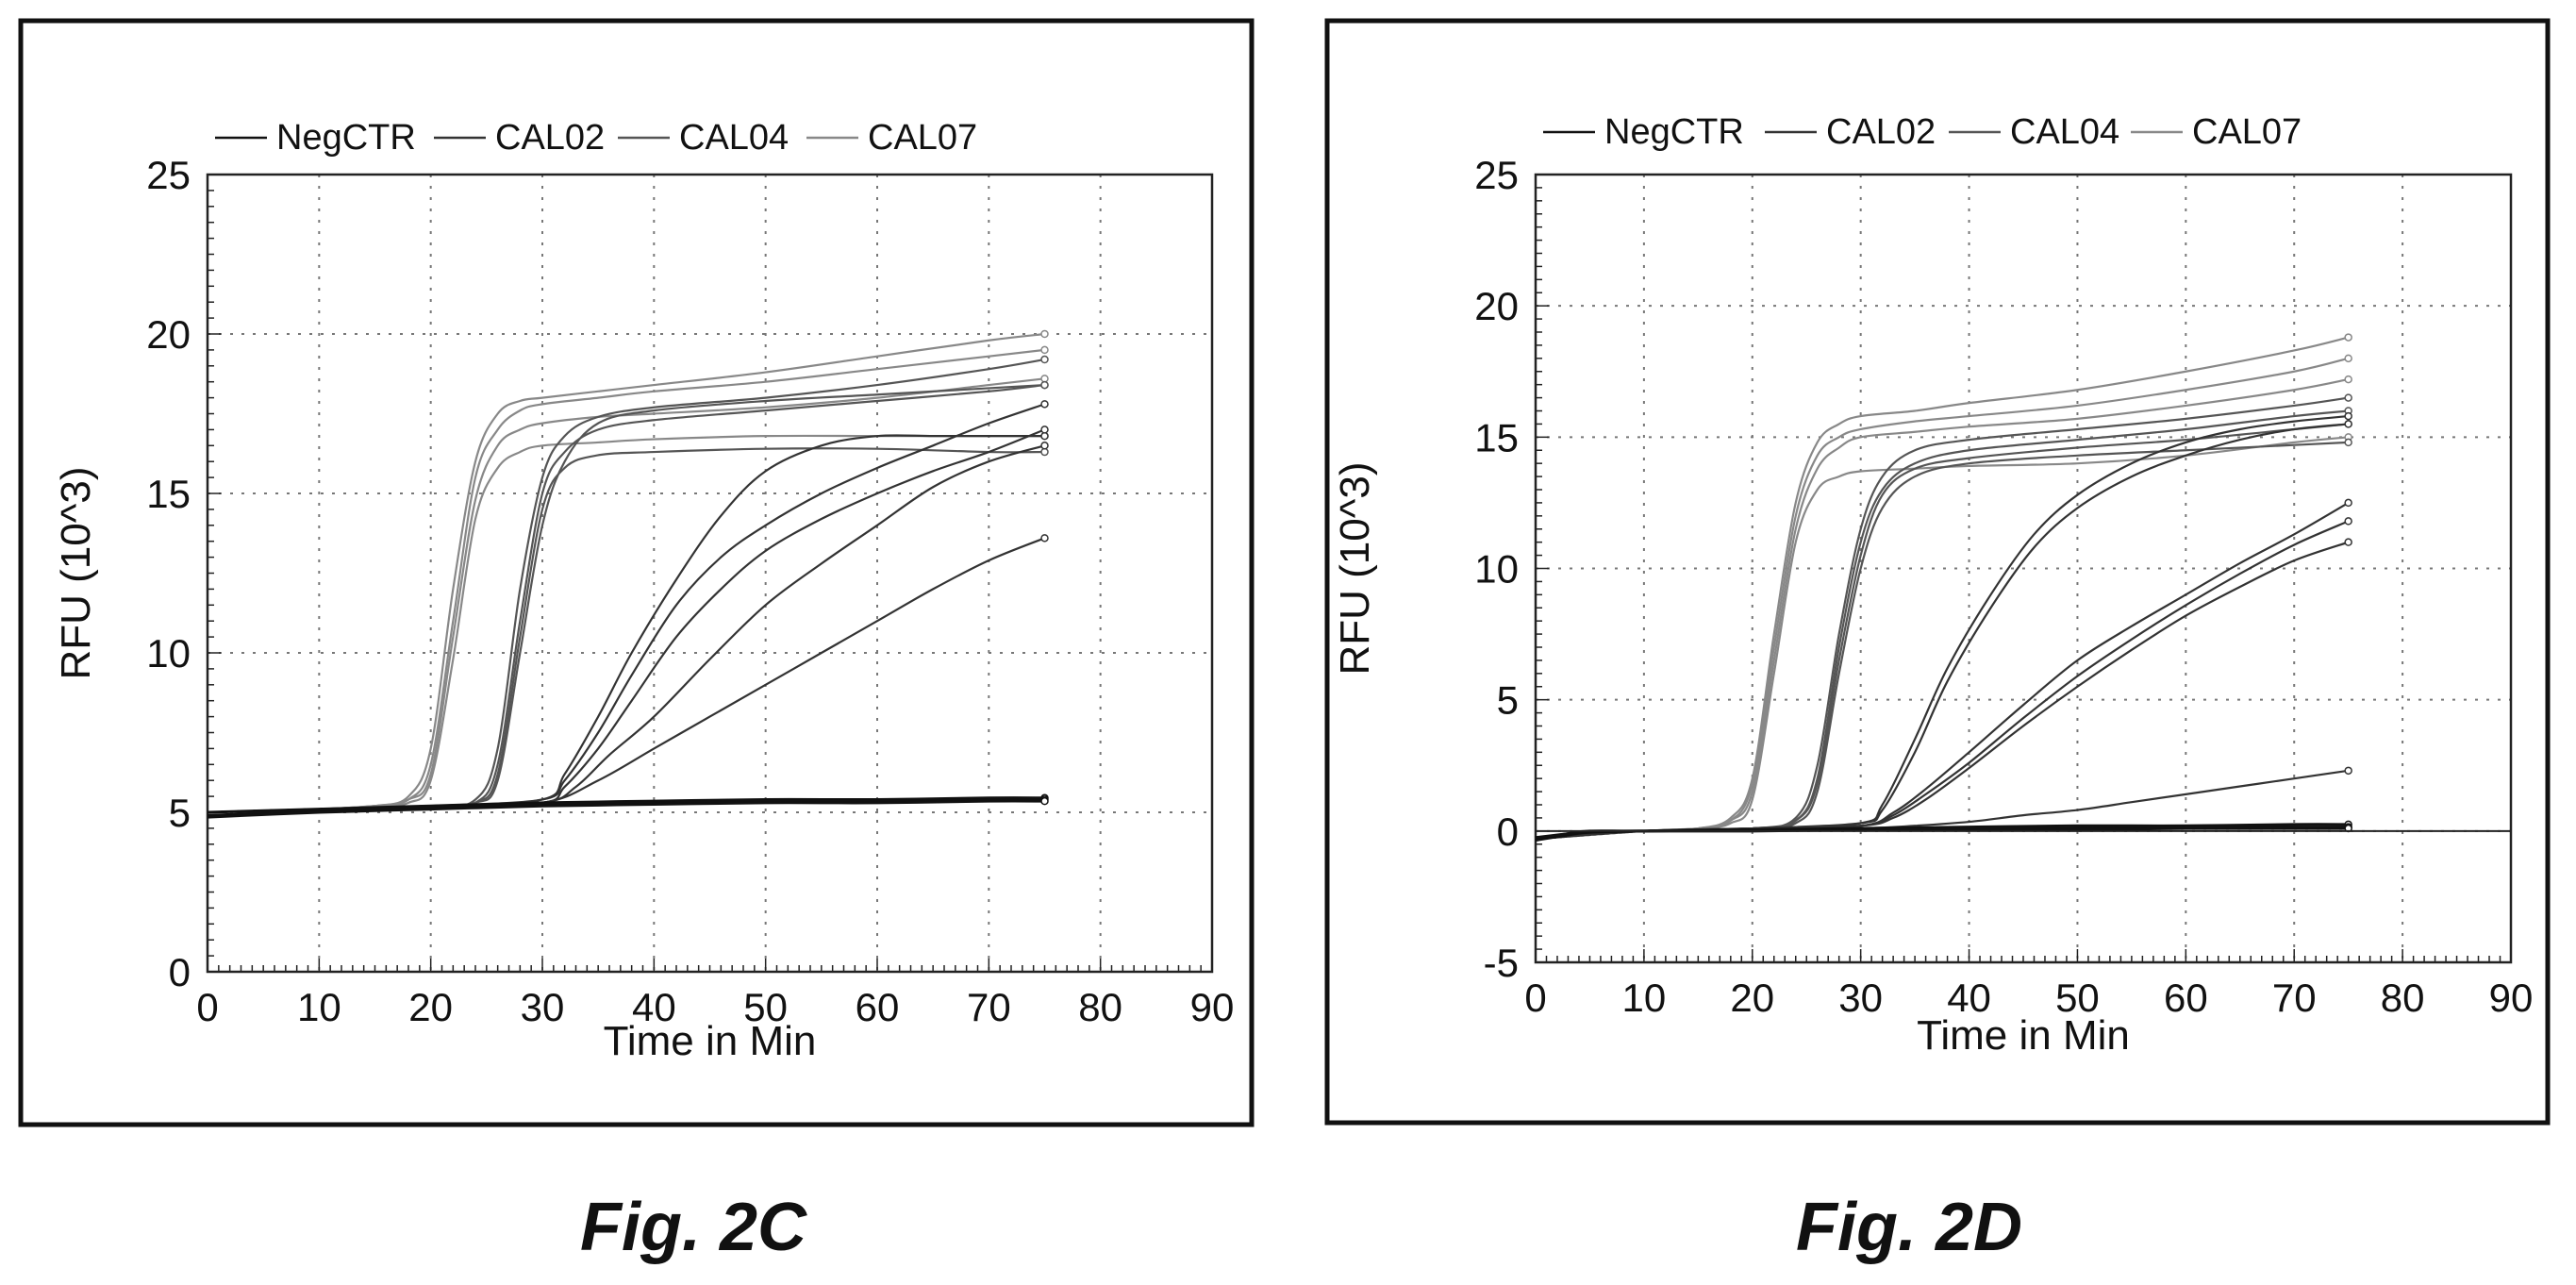  I want to click on figure-caption: Fig. 2D, so click(1909, 1227).